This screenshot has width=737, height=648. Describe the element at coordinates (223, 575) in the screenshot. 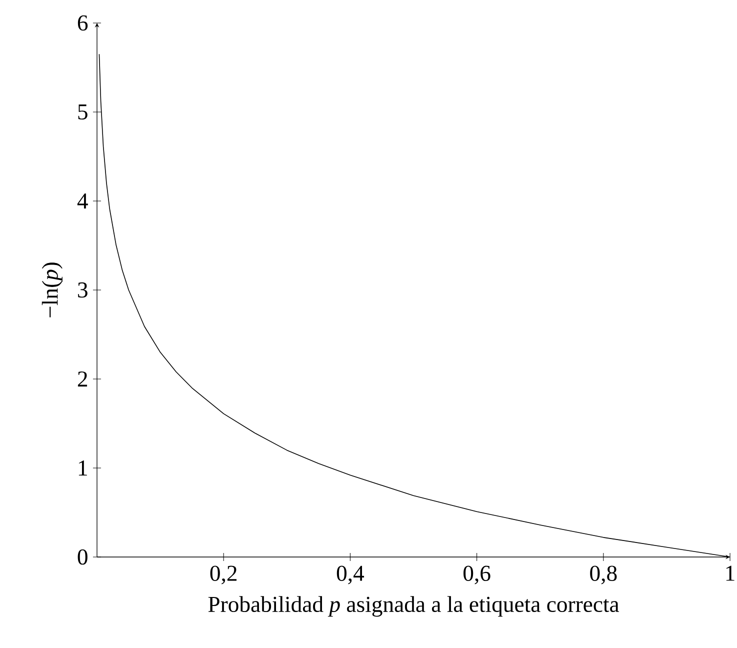

I see `x-tick-label: 0,2` at that location.